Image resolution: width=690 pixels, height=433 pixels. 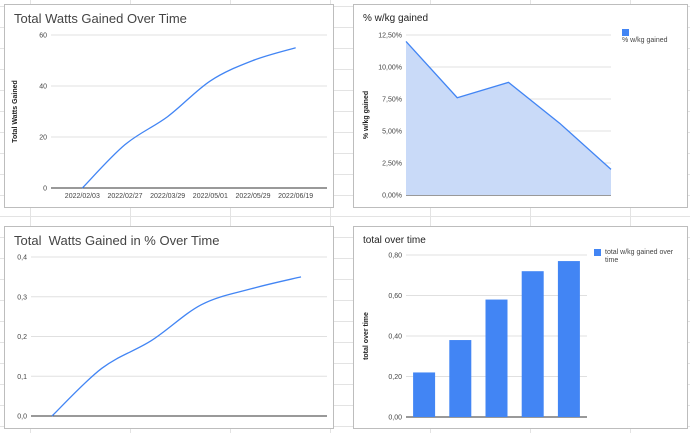 I want to click on x-tick-label: 2022/05/01, so click(x=210, y=196).